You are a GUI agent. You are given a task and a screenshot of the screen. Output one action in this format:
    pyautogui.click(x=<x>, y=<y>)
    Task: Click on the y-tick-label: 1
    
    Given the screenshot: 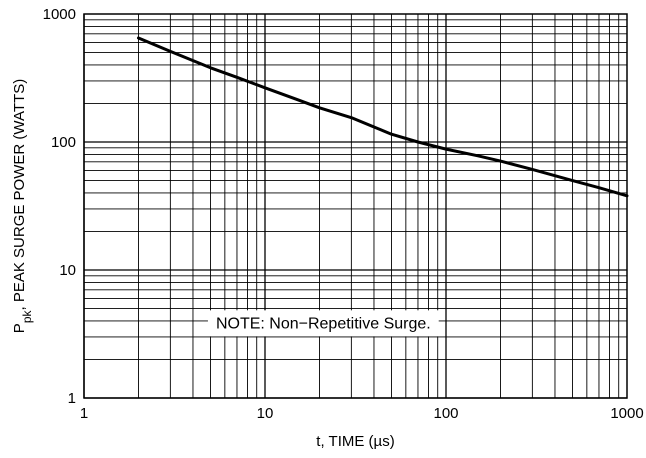 What is the action you would take?
    pyautogui.click(x=72, y=398)
    